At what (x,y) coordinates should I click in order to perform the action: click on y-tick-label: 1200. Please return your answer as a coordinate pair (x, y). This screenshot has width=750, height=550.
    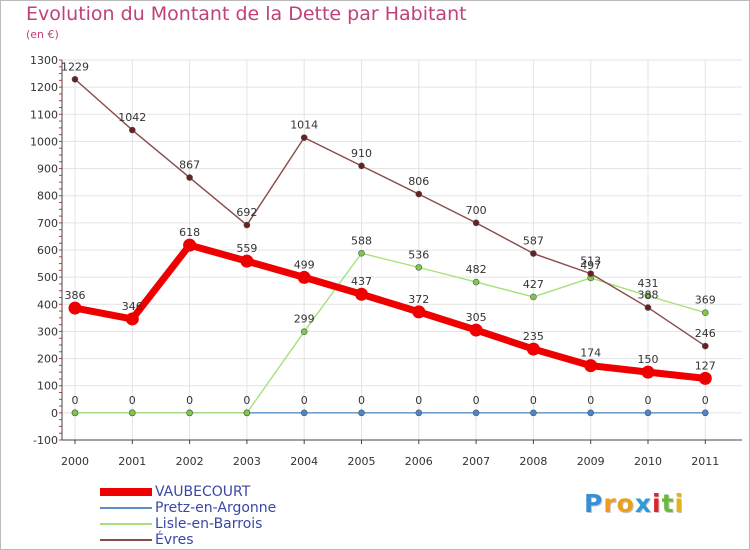
    Looking at the image, I should click on (44, 87).